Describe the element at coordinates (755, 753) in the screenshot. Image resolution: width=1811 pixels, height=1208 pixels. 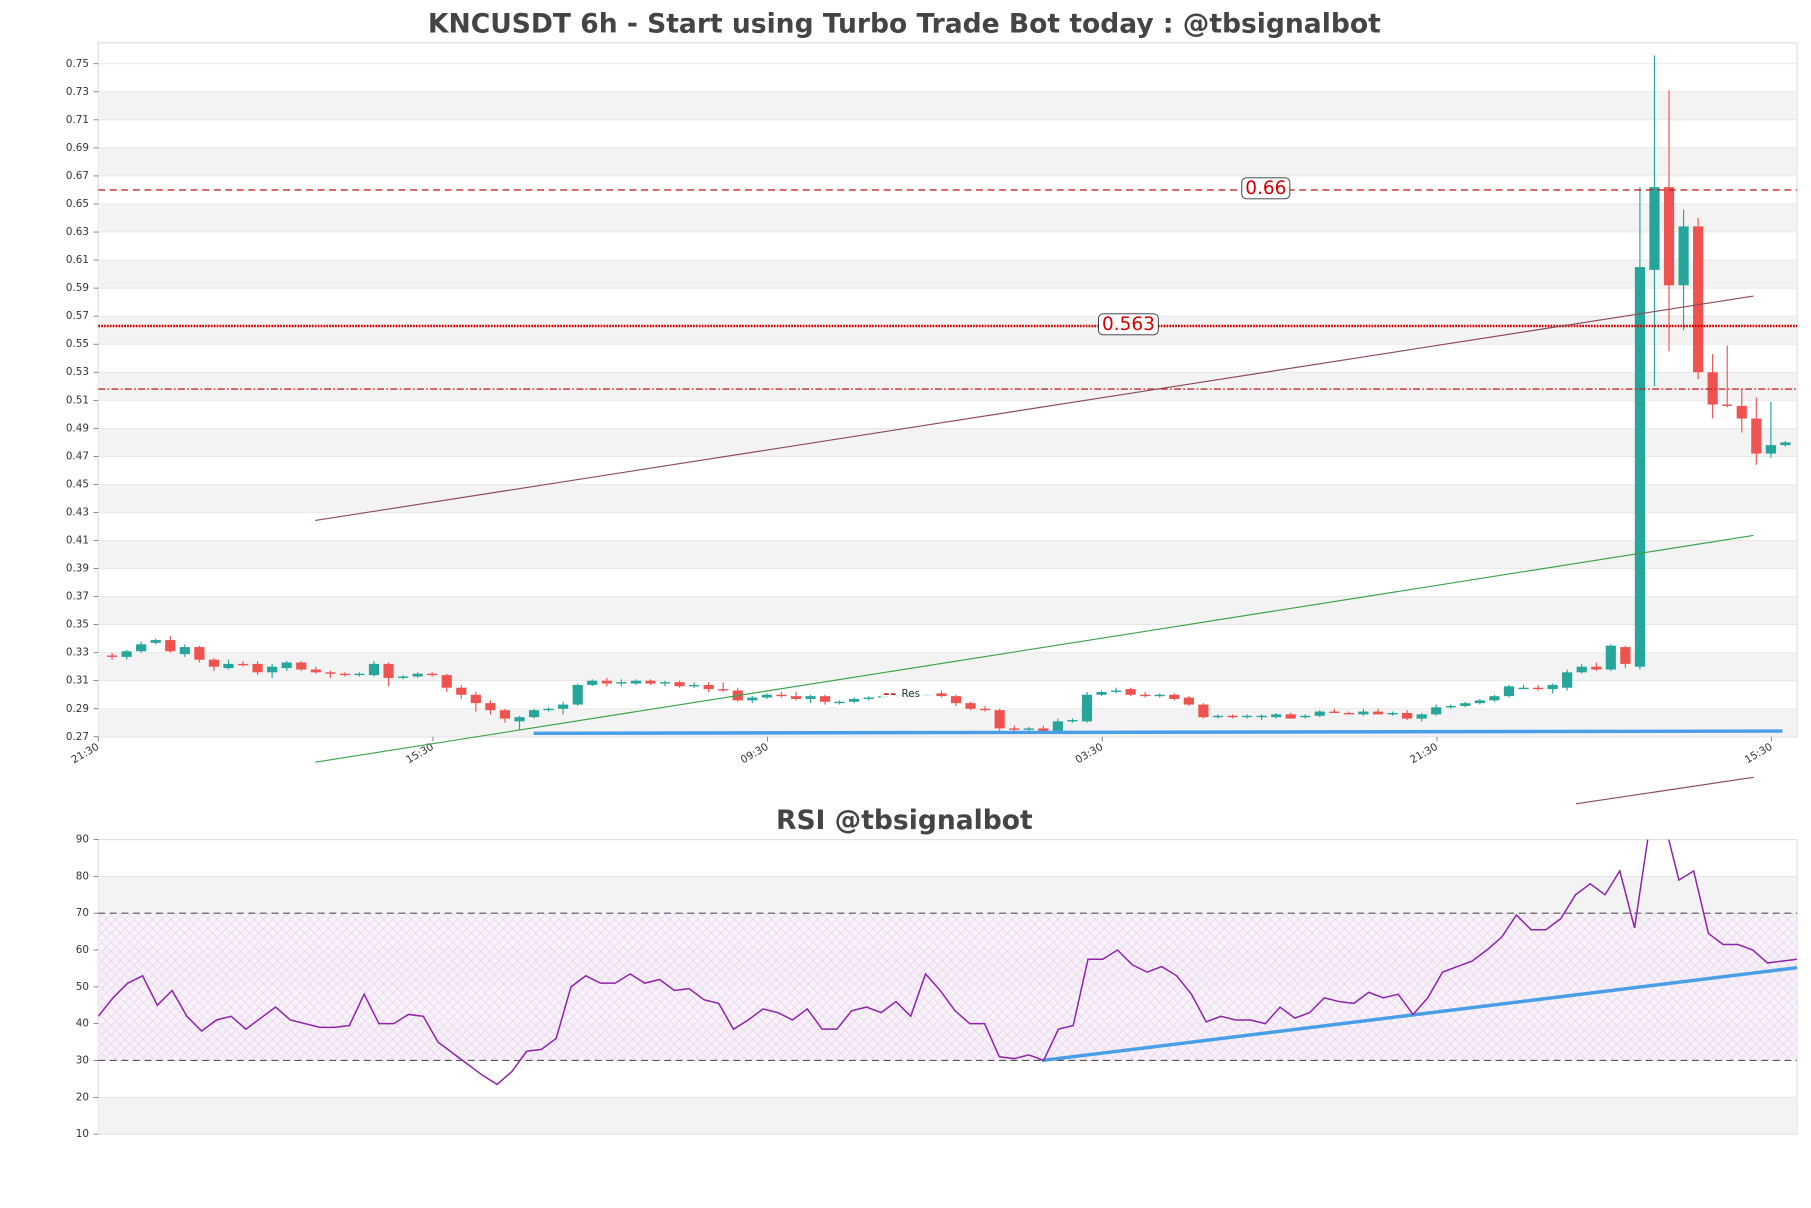
I see `x-tick-label: 09:30` at that location.